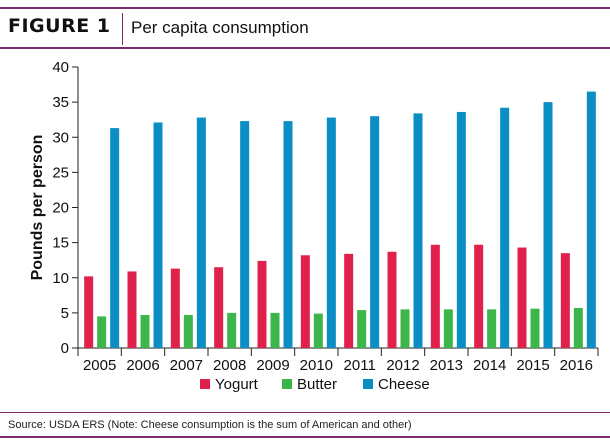 Image resolution: width=610 pixels, height=446 pixels. What do you see at coordinates (505, 227) in the screenshot?
I see `bar-cheese-2014` at bounding box center [505, 227].